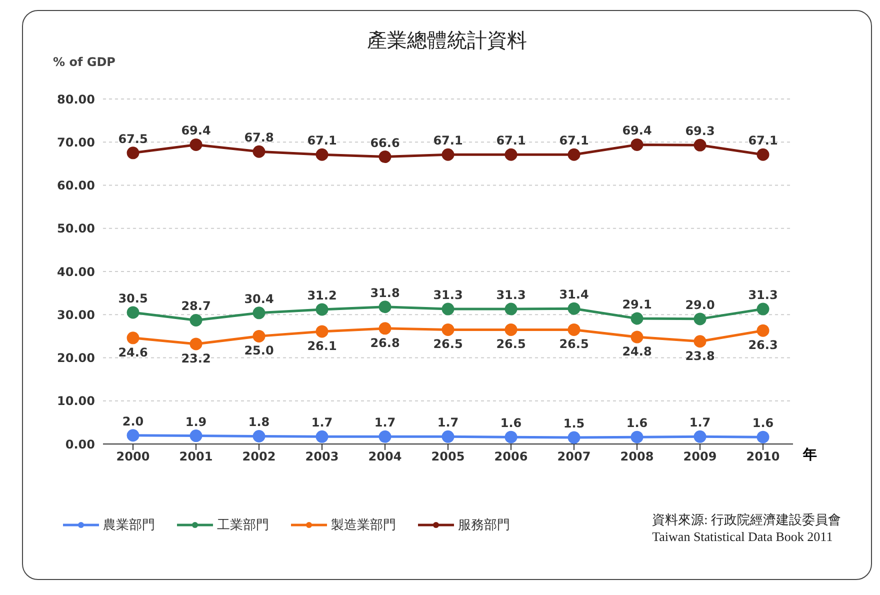  What do you see at coordinates (322, 295) in the screenshot?
I see `data-label: 31.2` at bounding box center [322, 295].